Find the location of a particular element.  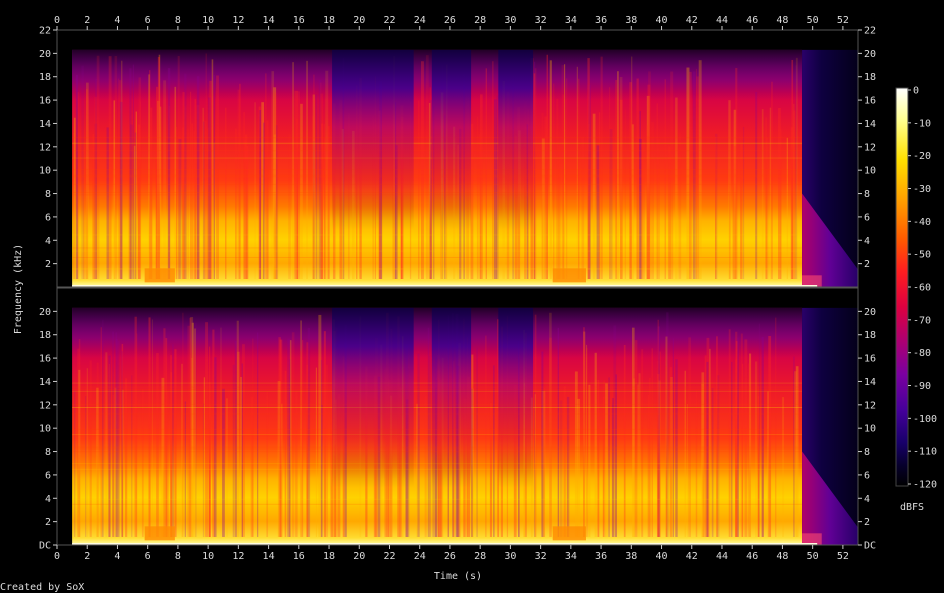

colorbar-tick-label: -60 is located at coordinates (922, 288).